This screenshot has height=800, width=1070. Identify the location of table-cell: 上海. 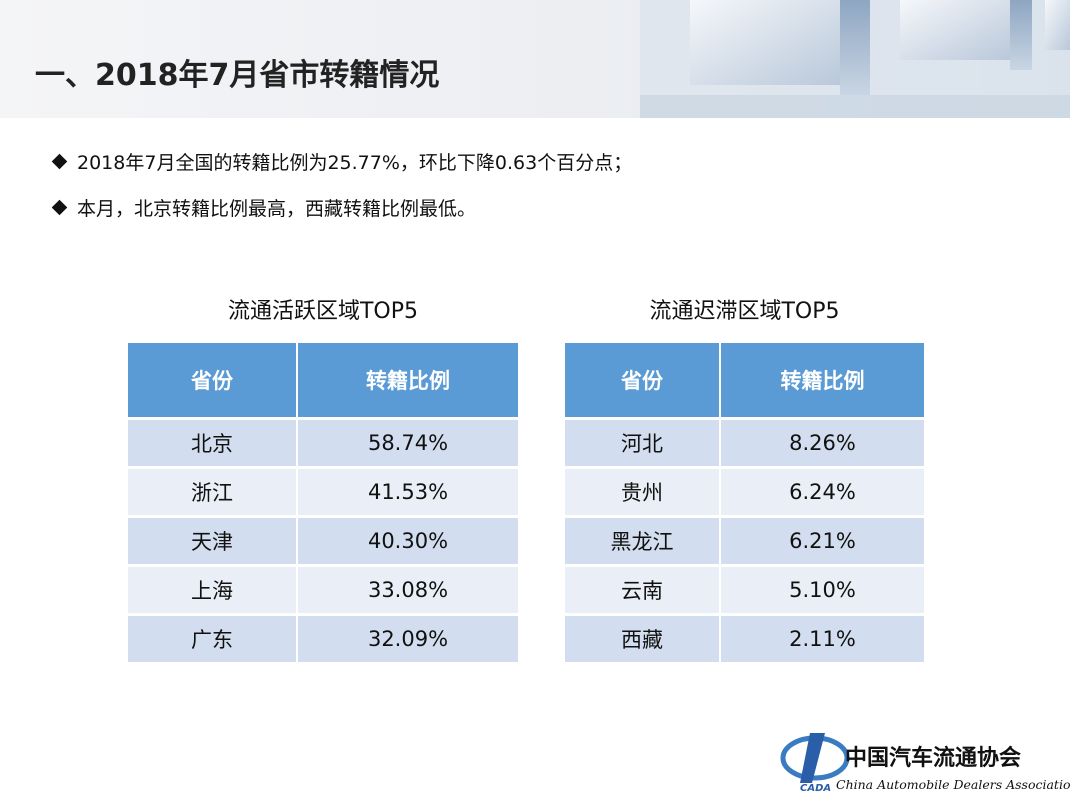
(212, 590).